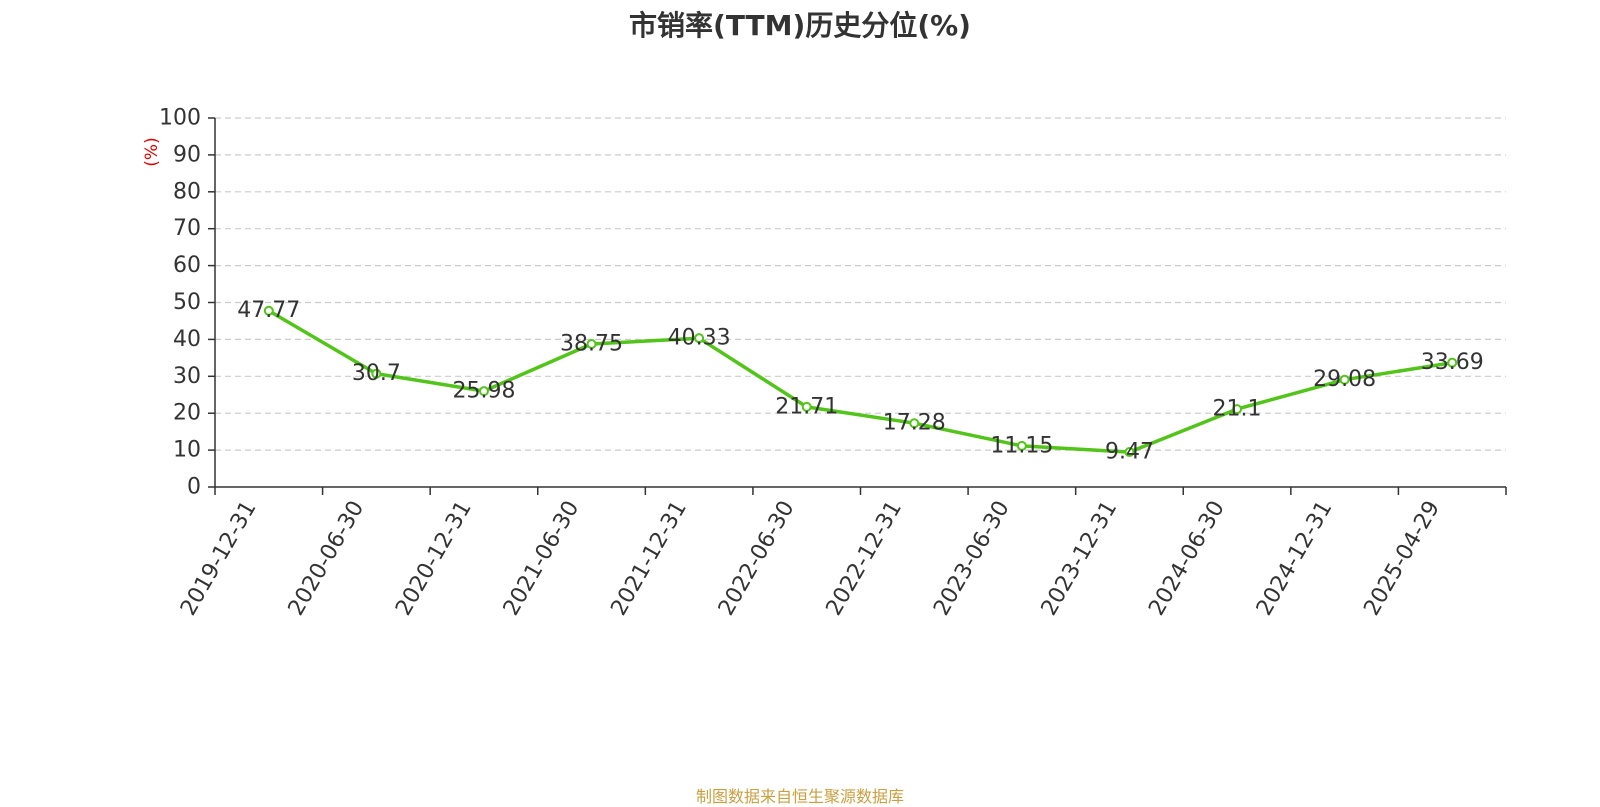  Describe the element at coordinates (187, 450) in the screenshot. I see `y-tick-label: 10` at that location.